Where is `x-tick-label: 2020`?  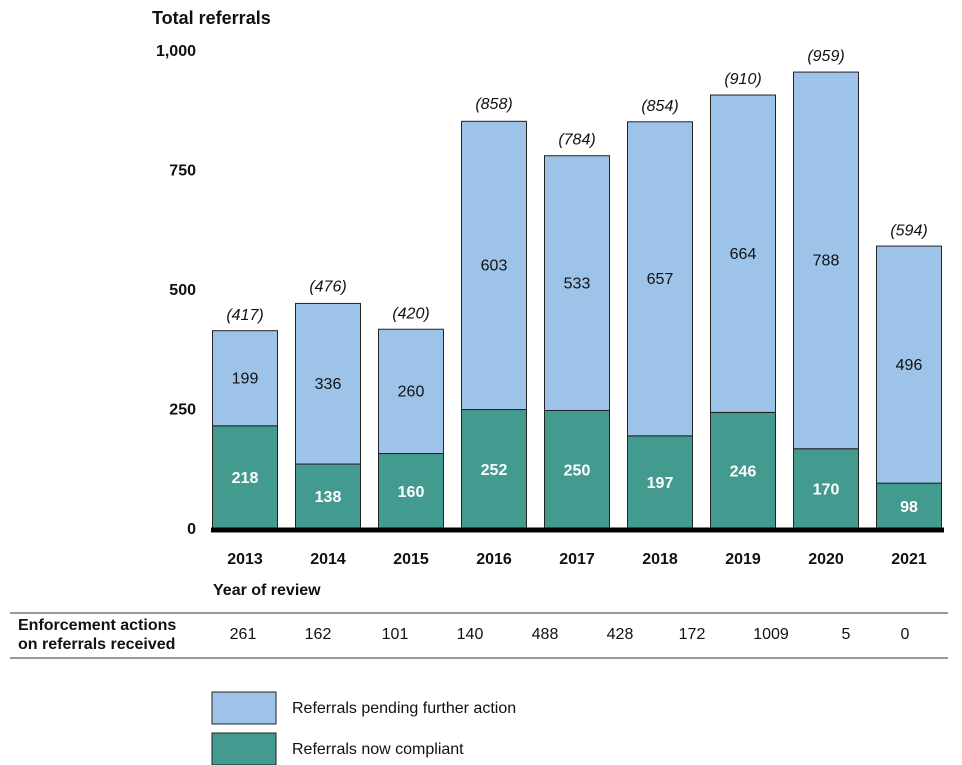 x-tick-label: 2020 is located at coordinates (826, 559).